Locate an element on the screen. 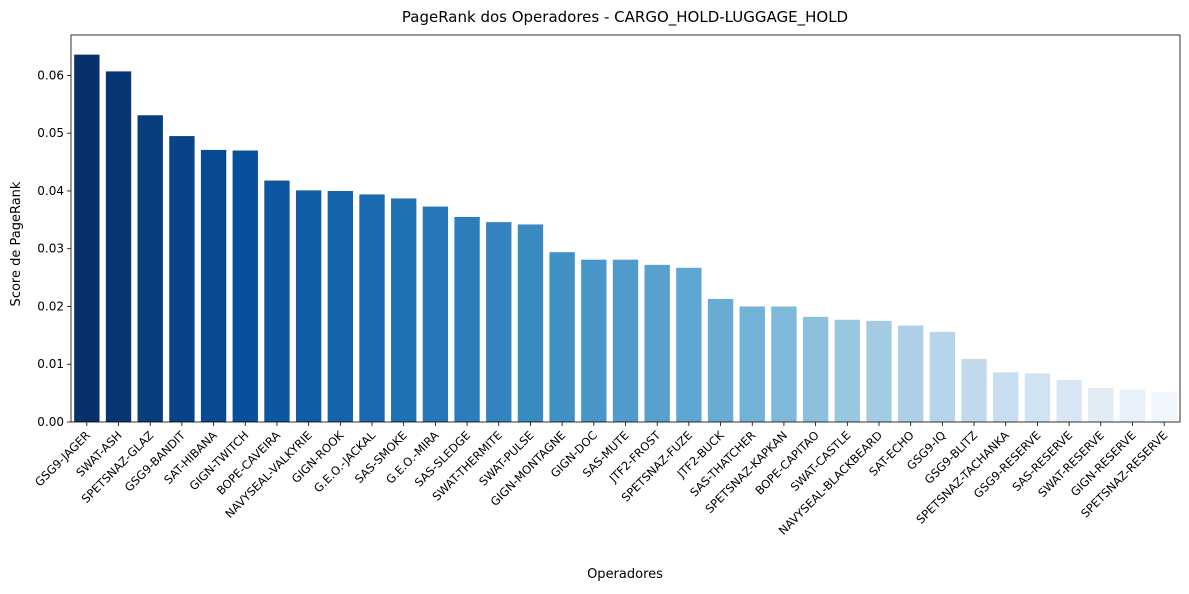 The height and width of the screenshot is (594, 1189). bar-spetsnaz-fuze is located at coordinates (689, 344).